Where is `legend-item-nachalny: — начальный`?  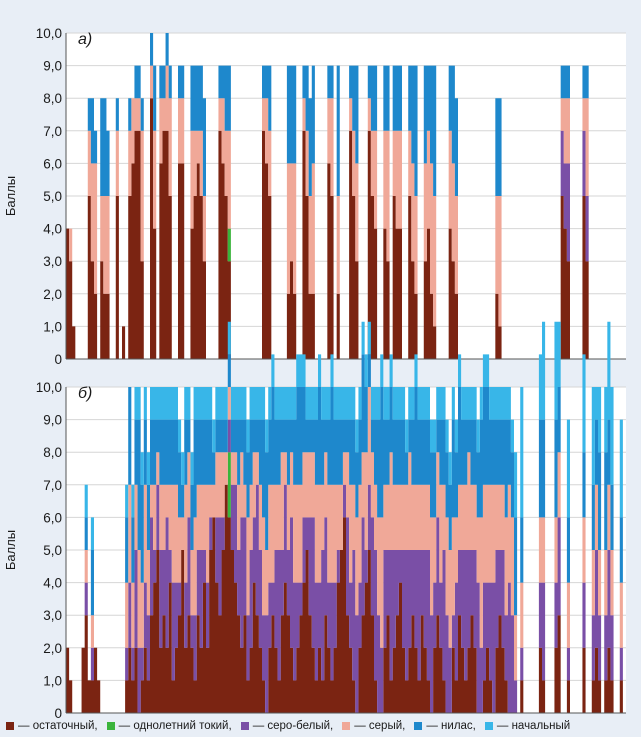
legend-item-nachalny: — начальный is located at coordinates (527, 726).